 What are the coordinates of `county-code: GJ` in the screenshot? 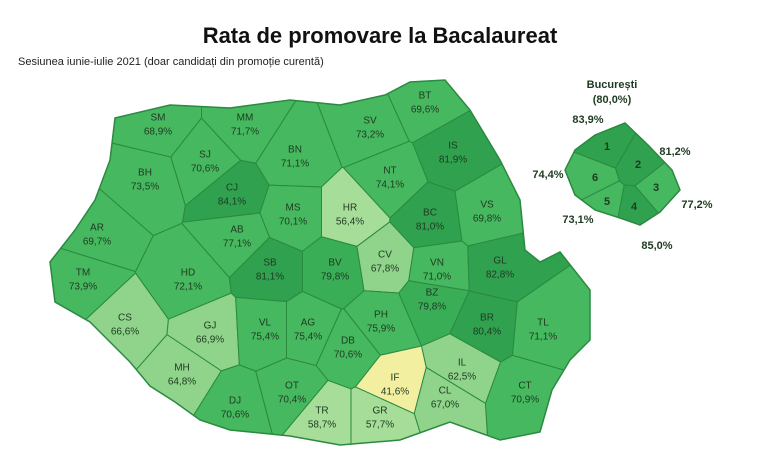 It's located at (210, 326).